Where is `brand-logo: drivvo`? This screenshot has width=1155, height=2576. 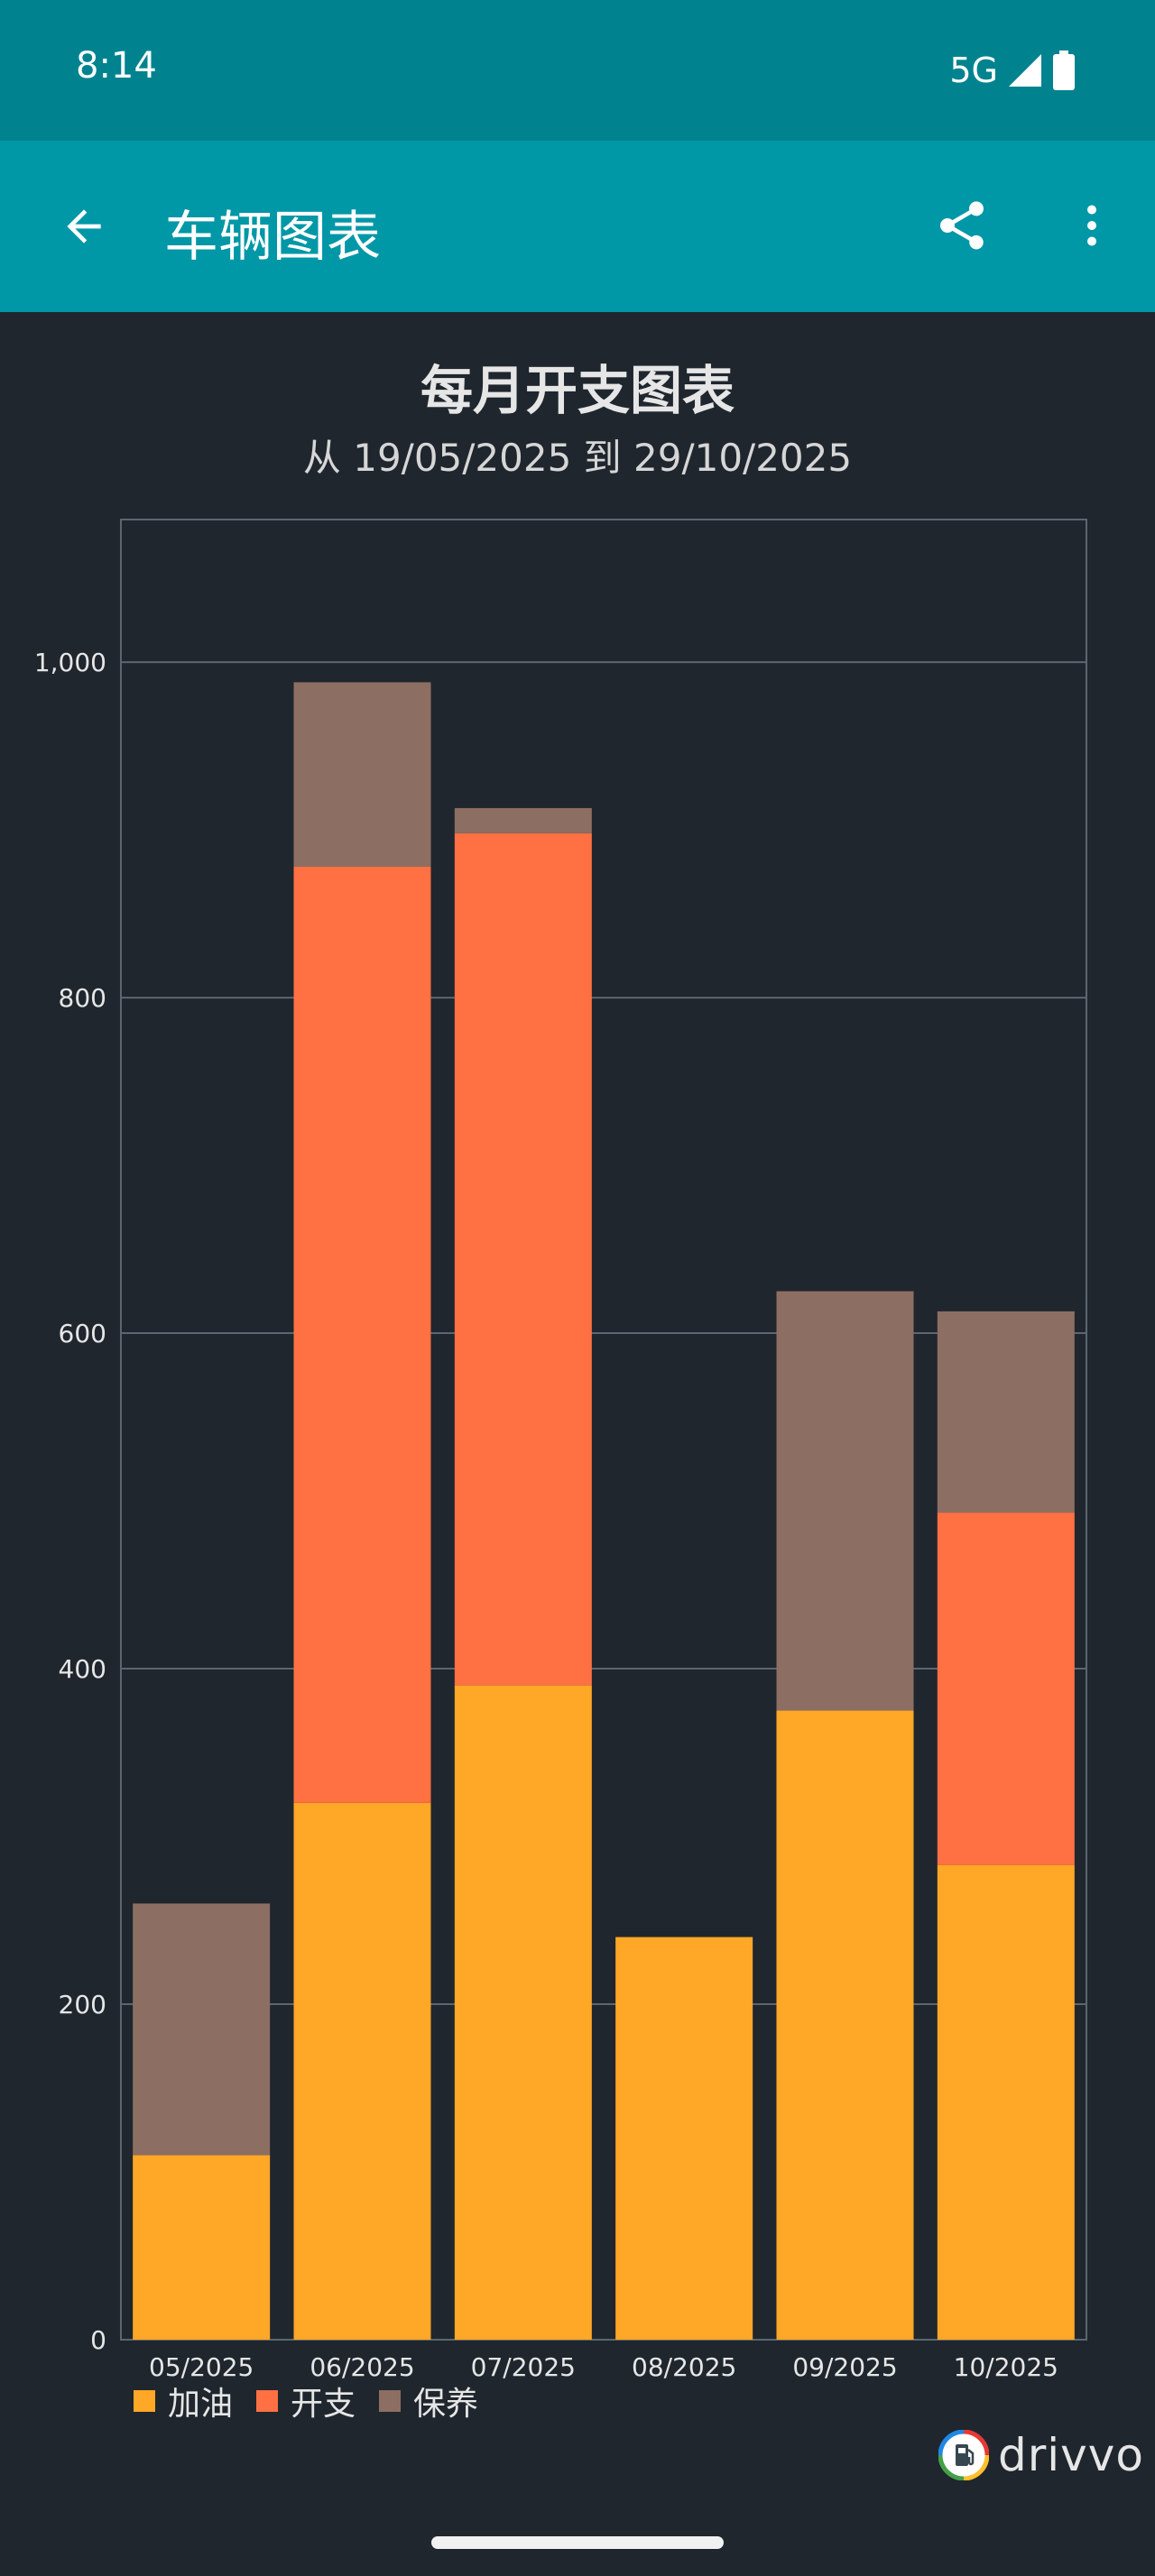
brand-logo: drivvo is located at coordinates (1041, 2455).